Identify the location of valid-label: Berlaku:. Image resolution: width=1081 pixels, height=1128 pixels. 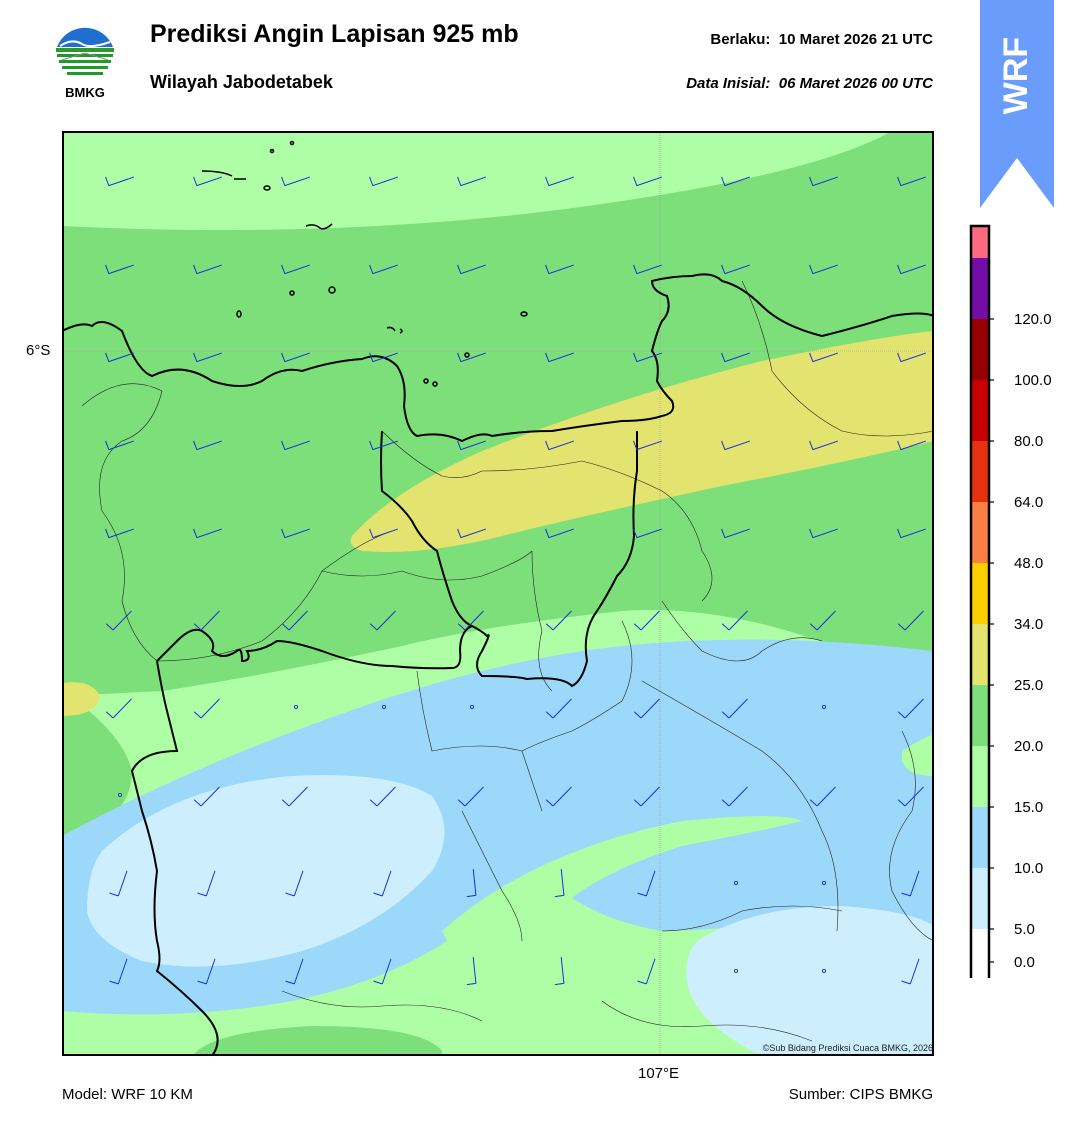
(740, 39).